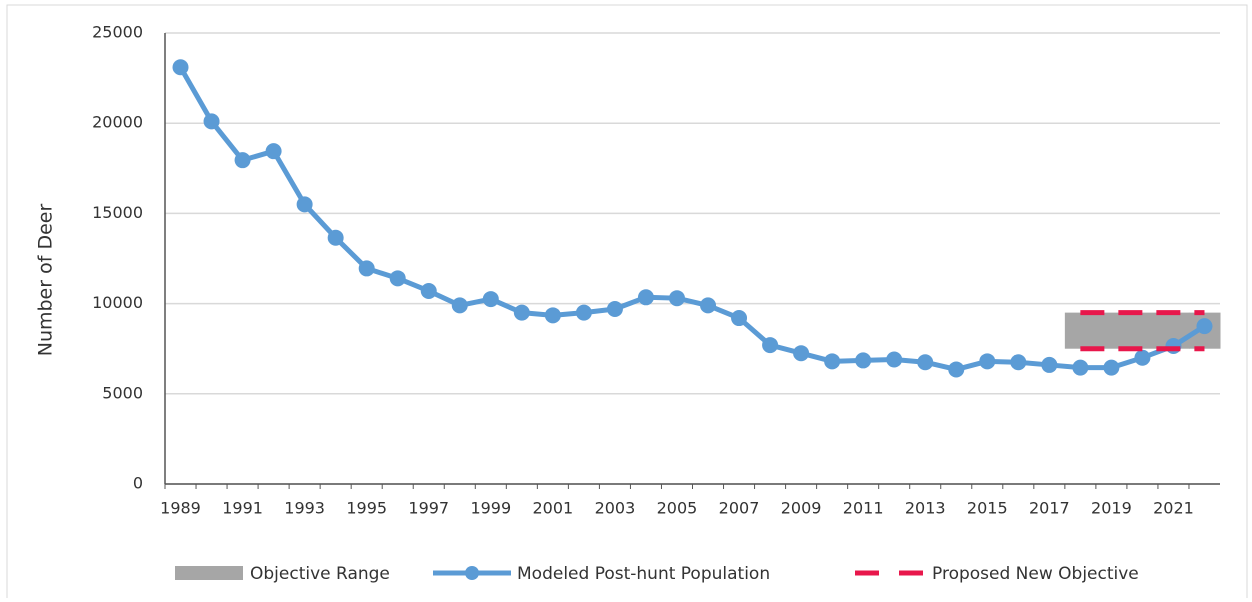 The image size is (1252, 602). I want to click on x-tick-label: 2009, so click(801, 508).